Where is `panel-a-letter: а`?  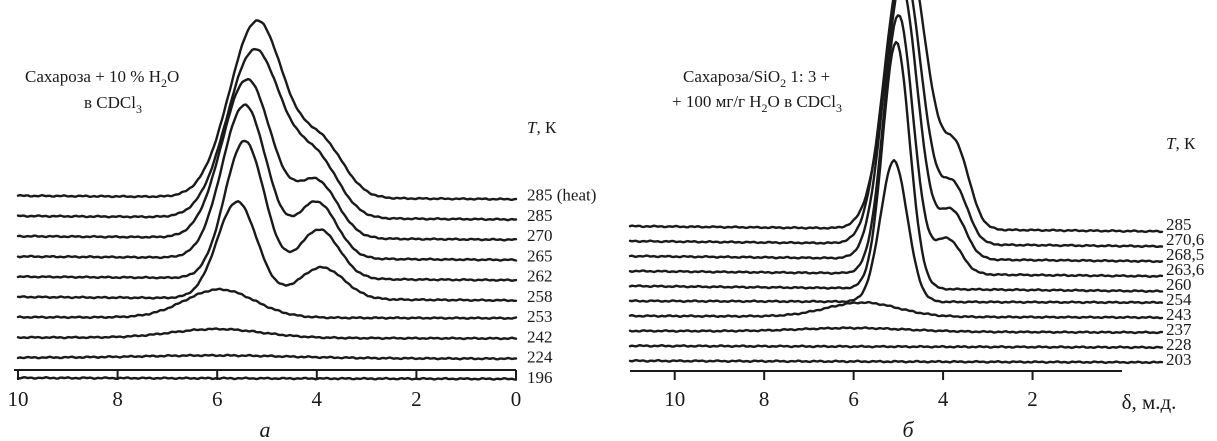
panel-a-letter: а is located at coordinates (265, 429).